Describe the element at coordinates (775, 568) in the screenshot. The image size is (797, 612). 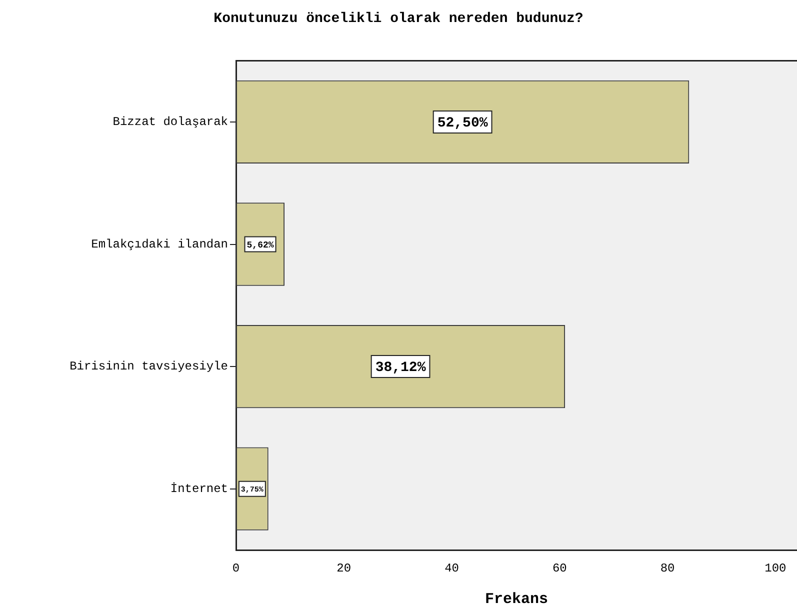
I see `x-tick-label: 100` at that location.